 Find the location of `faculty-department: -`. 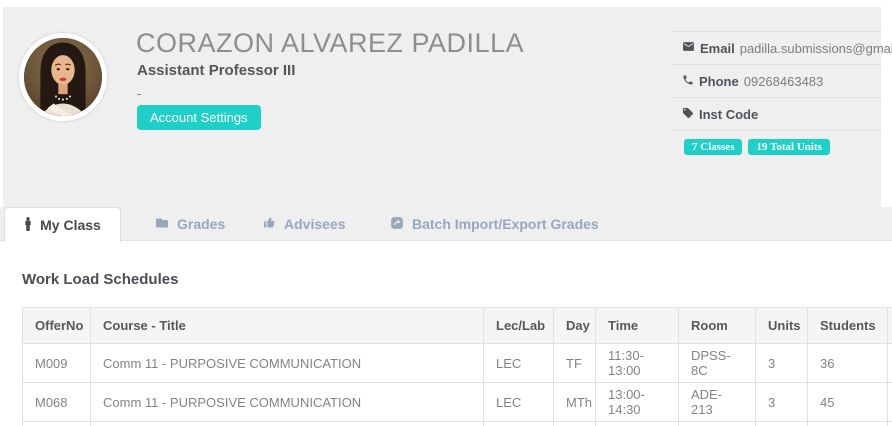

faculty-department: - is located at coordinates (139, 93).